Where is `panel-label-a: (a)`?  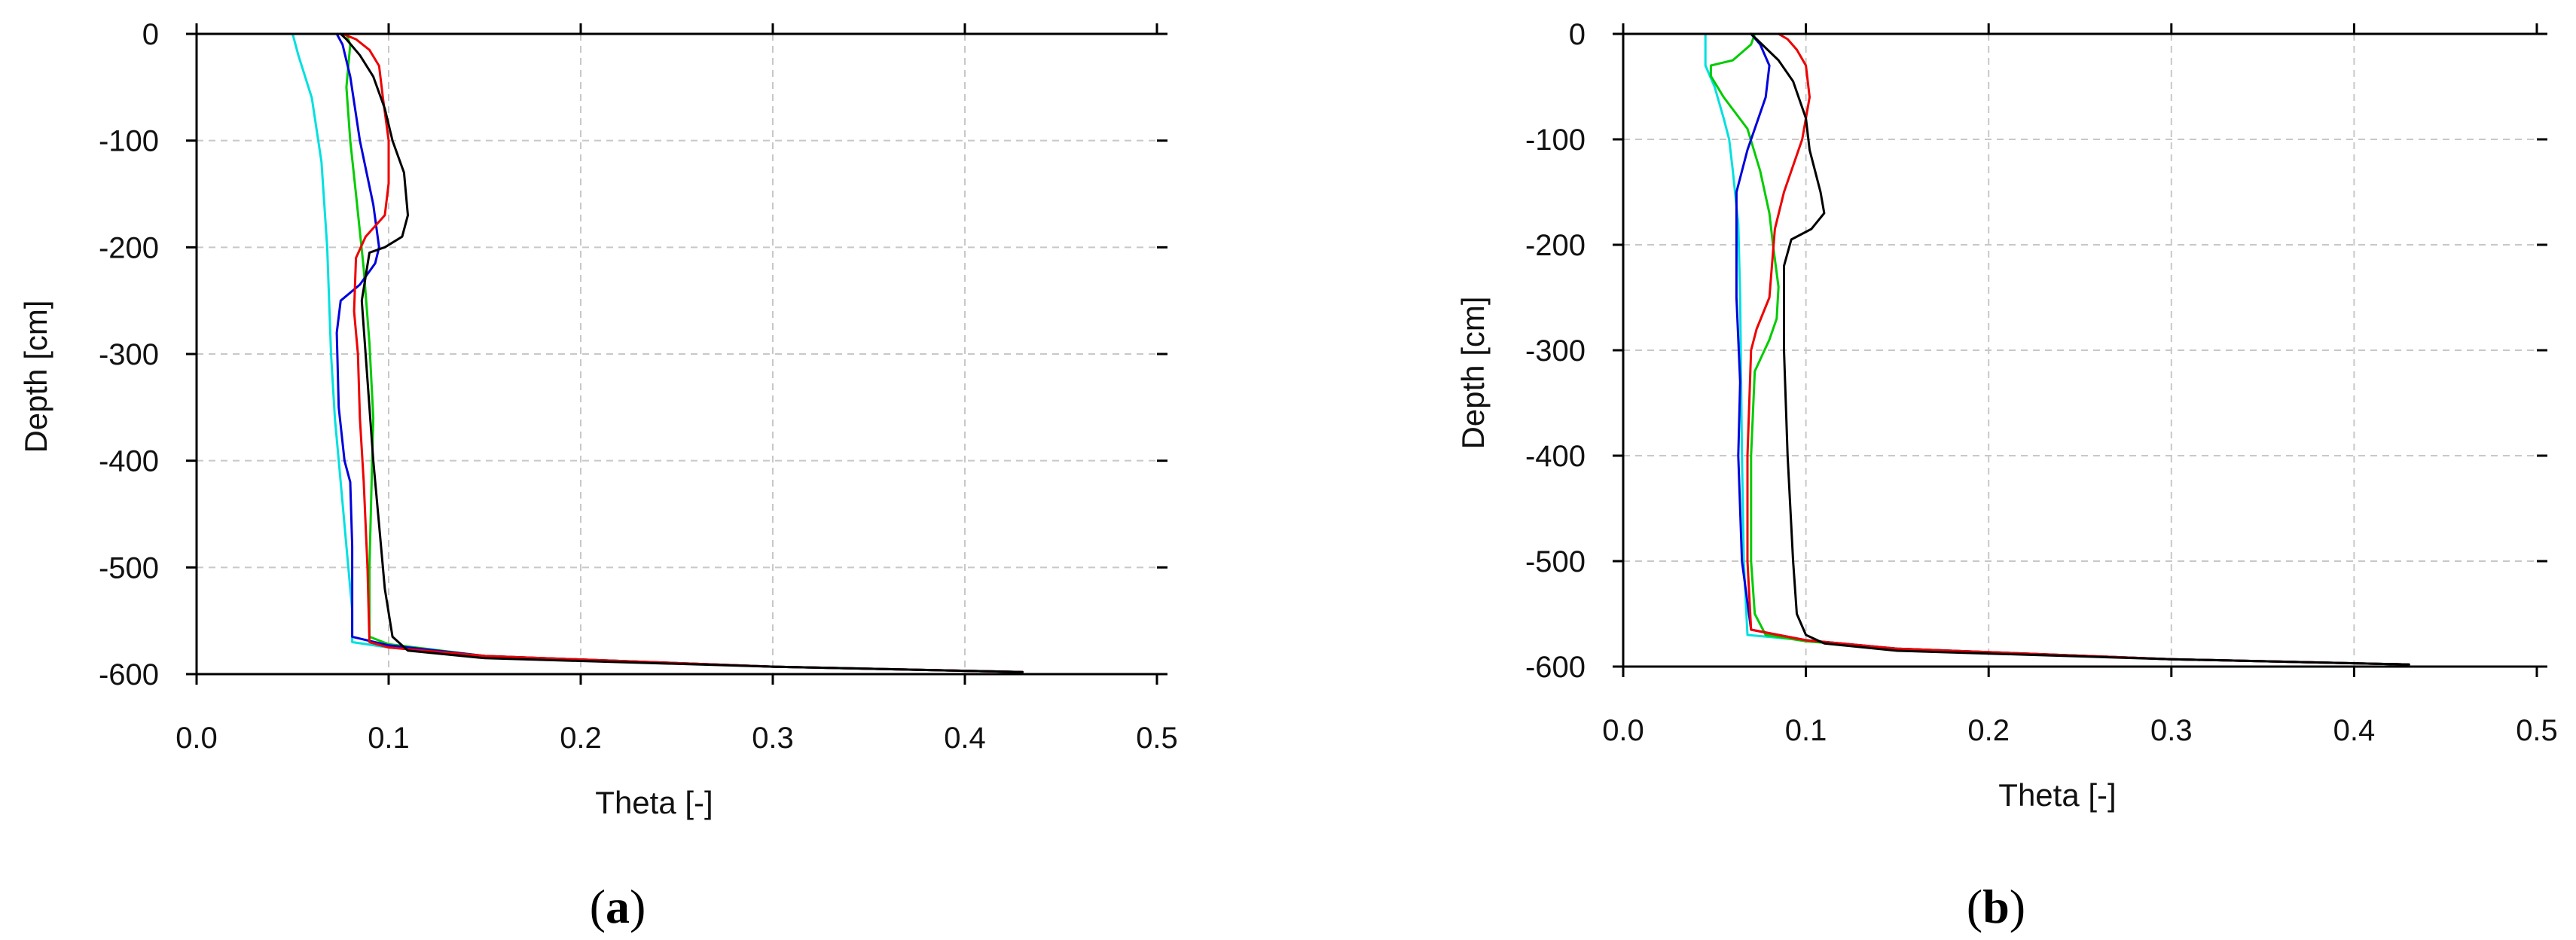 panel-label-a: (a) is located at coordinates (618, 906).